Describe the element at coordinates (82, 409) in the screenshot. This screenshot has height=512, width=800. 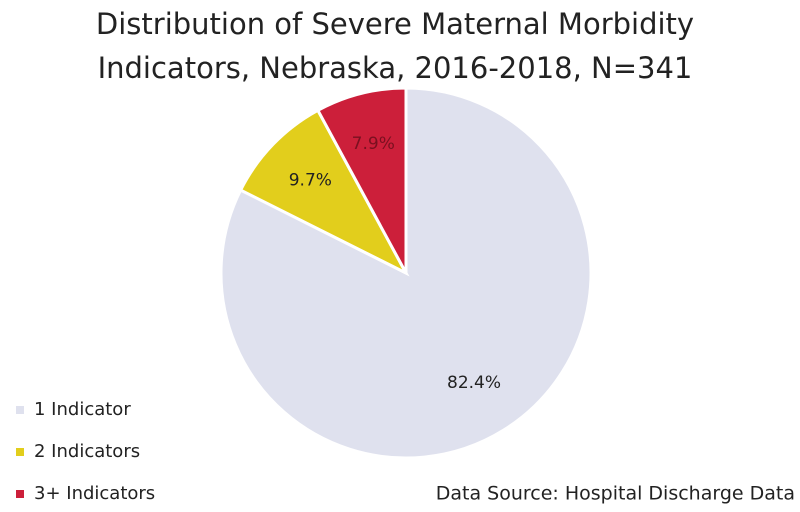
I see `legend-label: 1 Indicator` at that location.